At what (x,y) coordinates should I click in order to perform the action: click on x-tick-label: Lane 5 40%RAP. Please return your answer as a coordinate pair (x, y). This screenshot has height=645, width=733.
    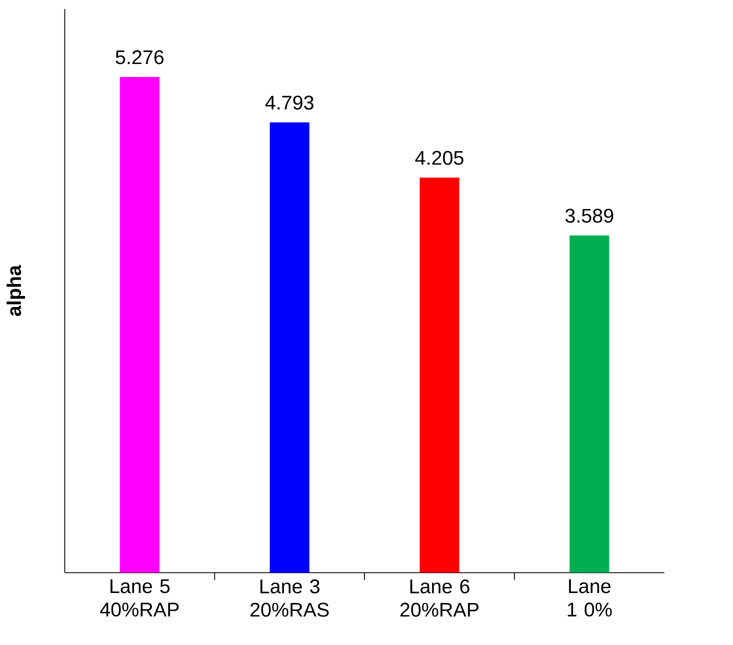
    Looking at the image, I should click on (139, 597).